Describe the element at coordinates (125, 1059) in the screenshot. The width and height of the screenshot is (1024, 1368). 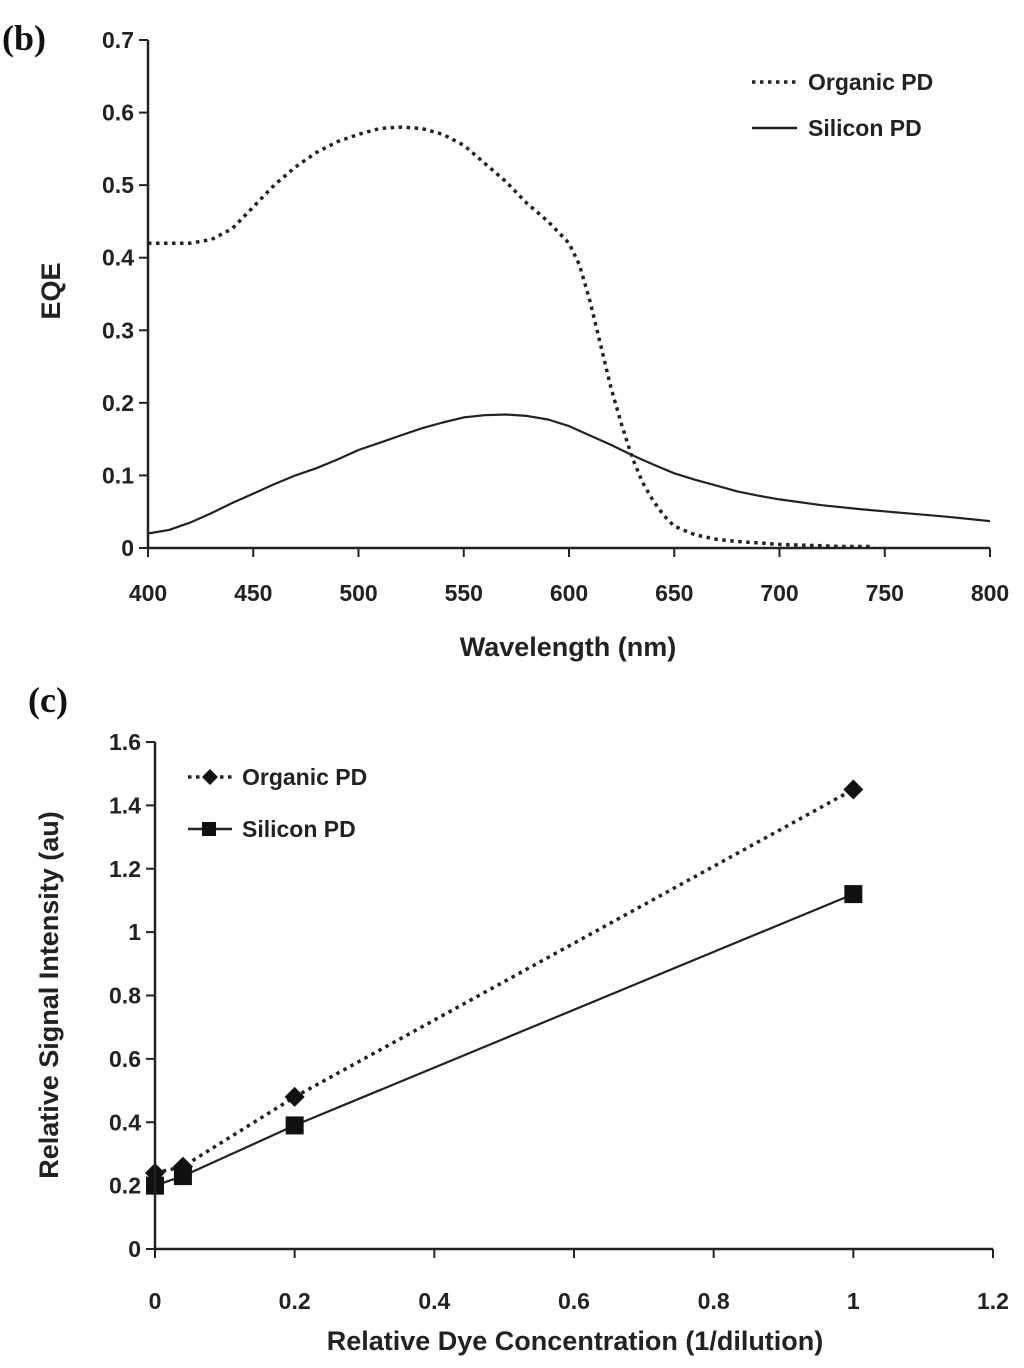
I see `y-tick-label-c: 0.6` at that location.